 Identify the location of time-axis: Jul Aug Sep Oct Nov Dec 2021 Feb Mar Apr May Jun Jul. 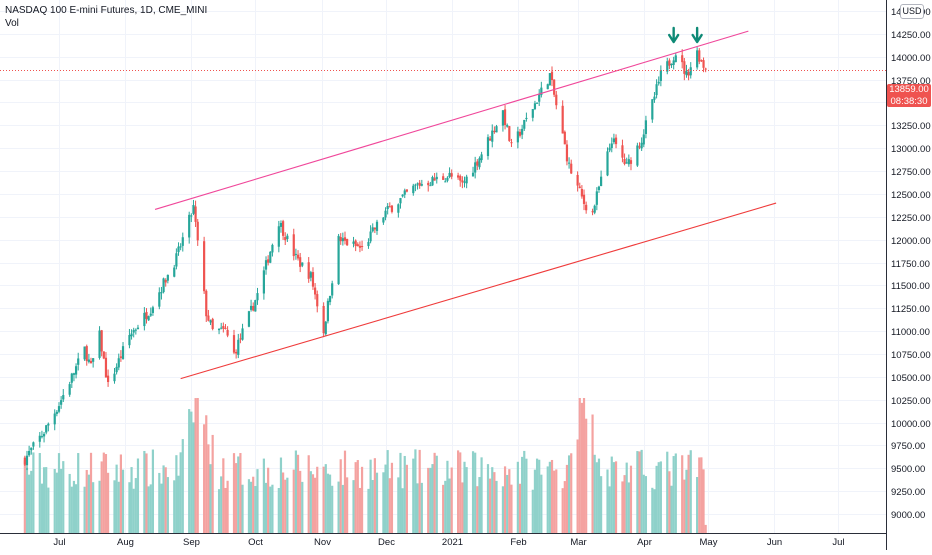
(448, 542).